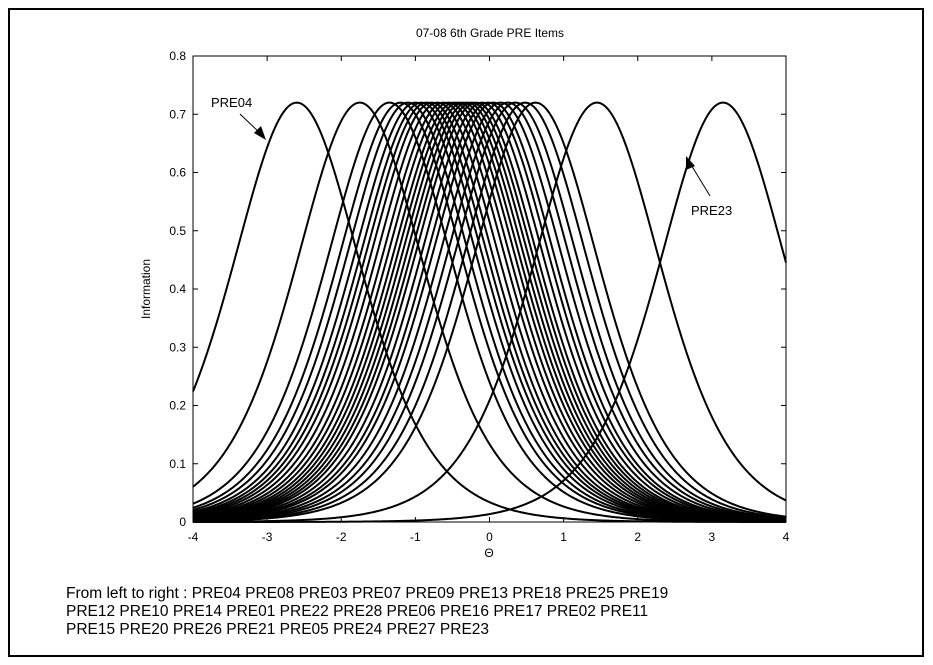  What do you see at coordinates (488, 553) in the screenshot?
I see `x-axis-label: Θ` at bounding box center [488, 553].